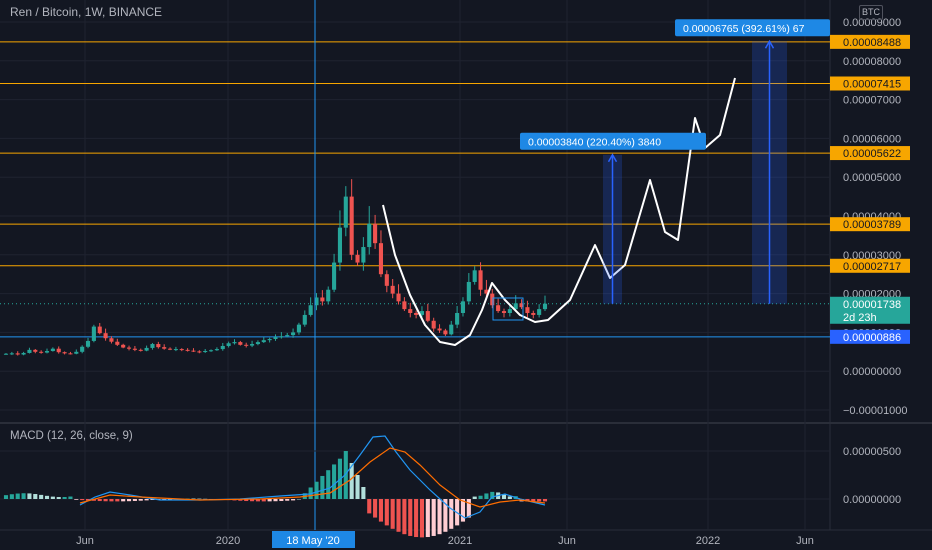 Image resolution: width=932 pixels, height=550 pixels. Describe the element at coordinates (872, 43) in the screenshot. I see `price-level-label: 0.00008488` at that location.